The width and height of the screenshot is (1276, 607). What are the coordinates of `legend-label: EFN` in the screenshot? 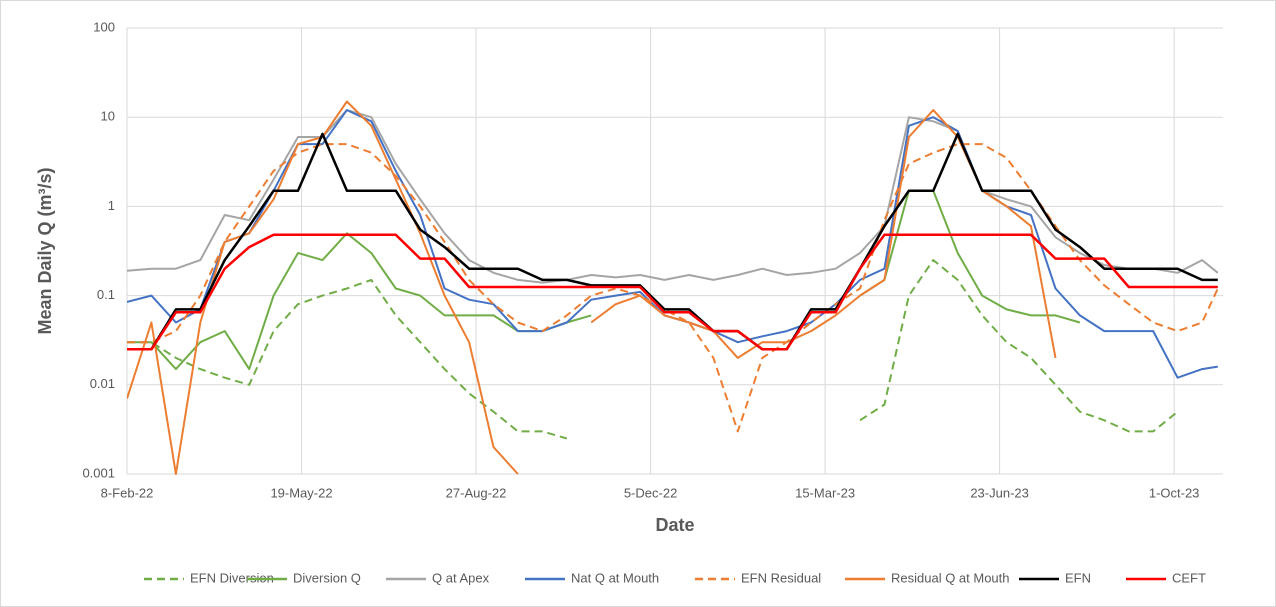 It's located at (1078, 577).